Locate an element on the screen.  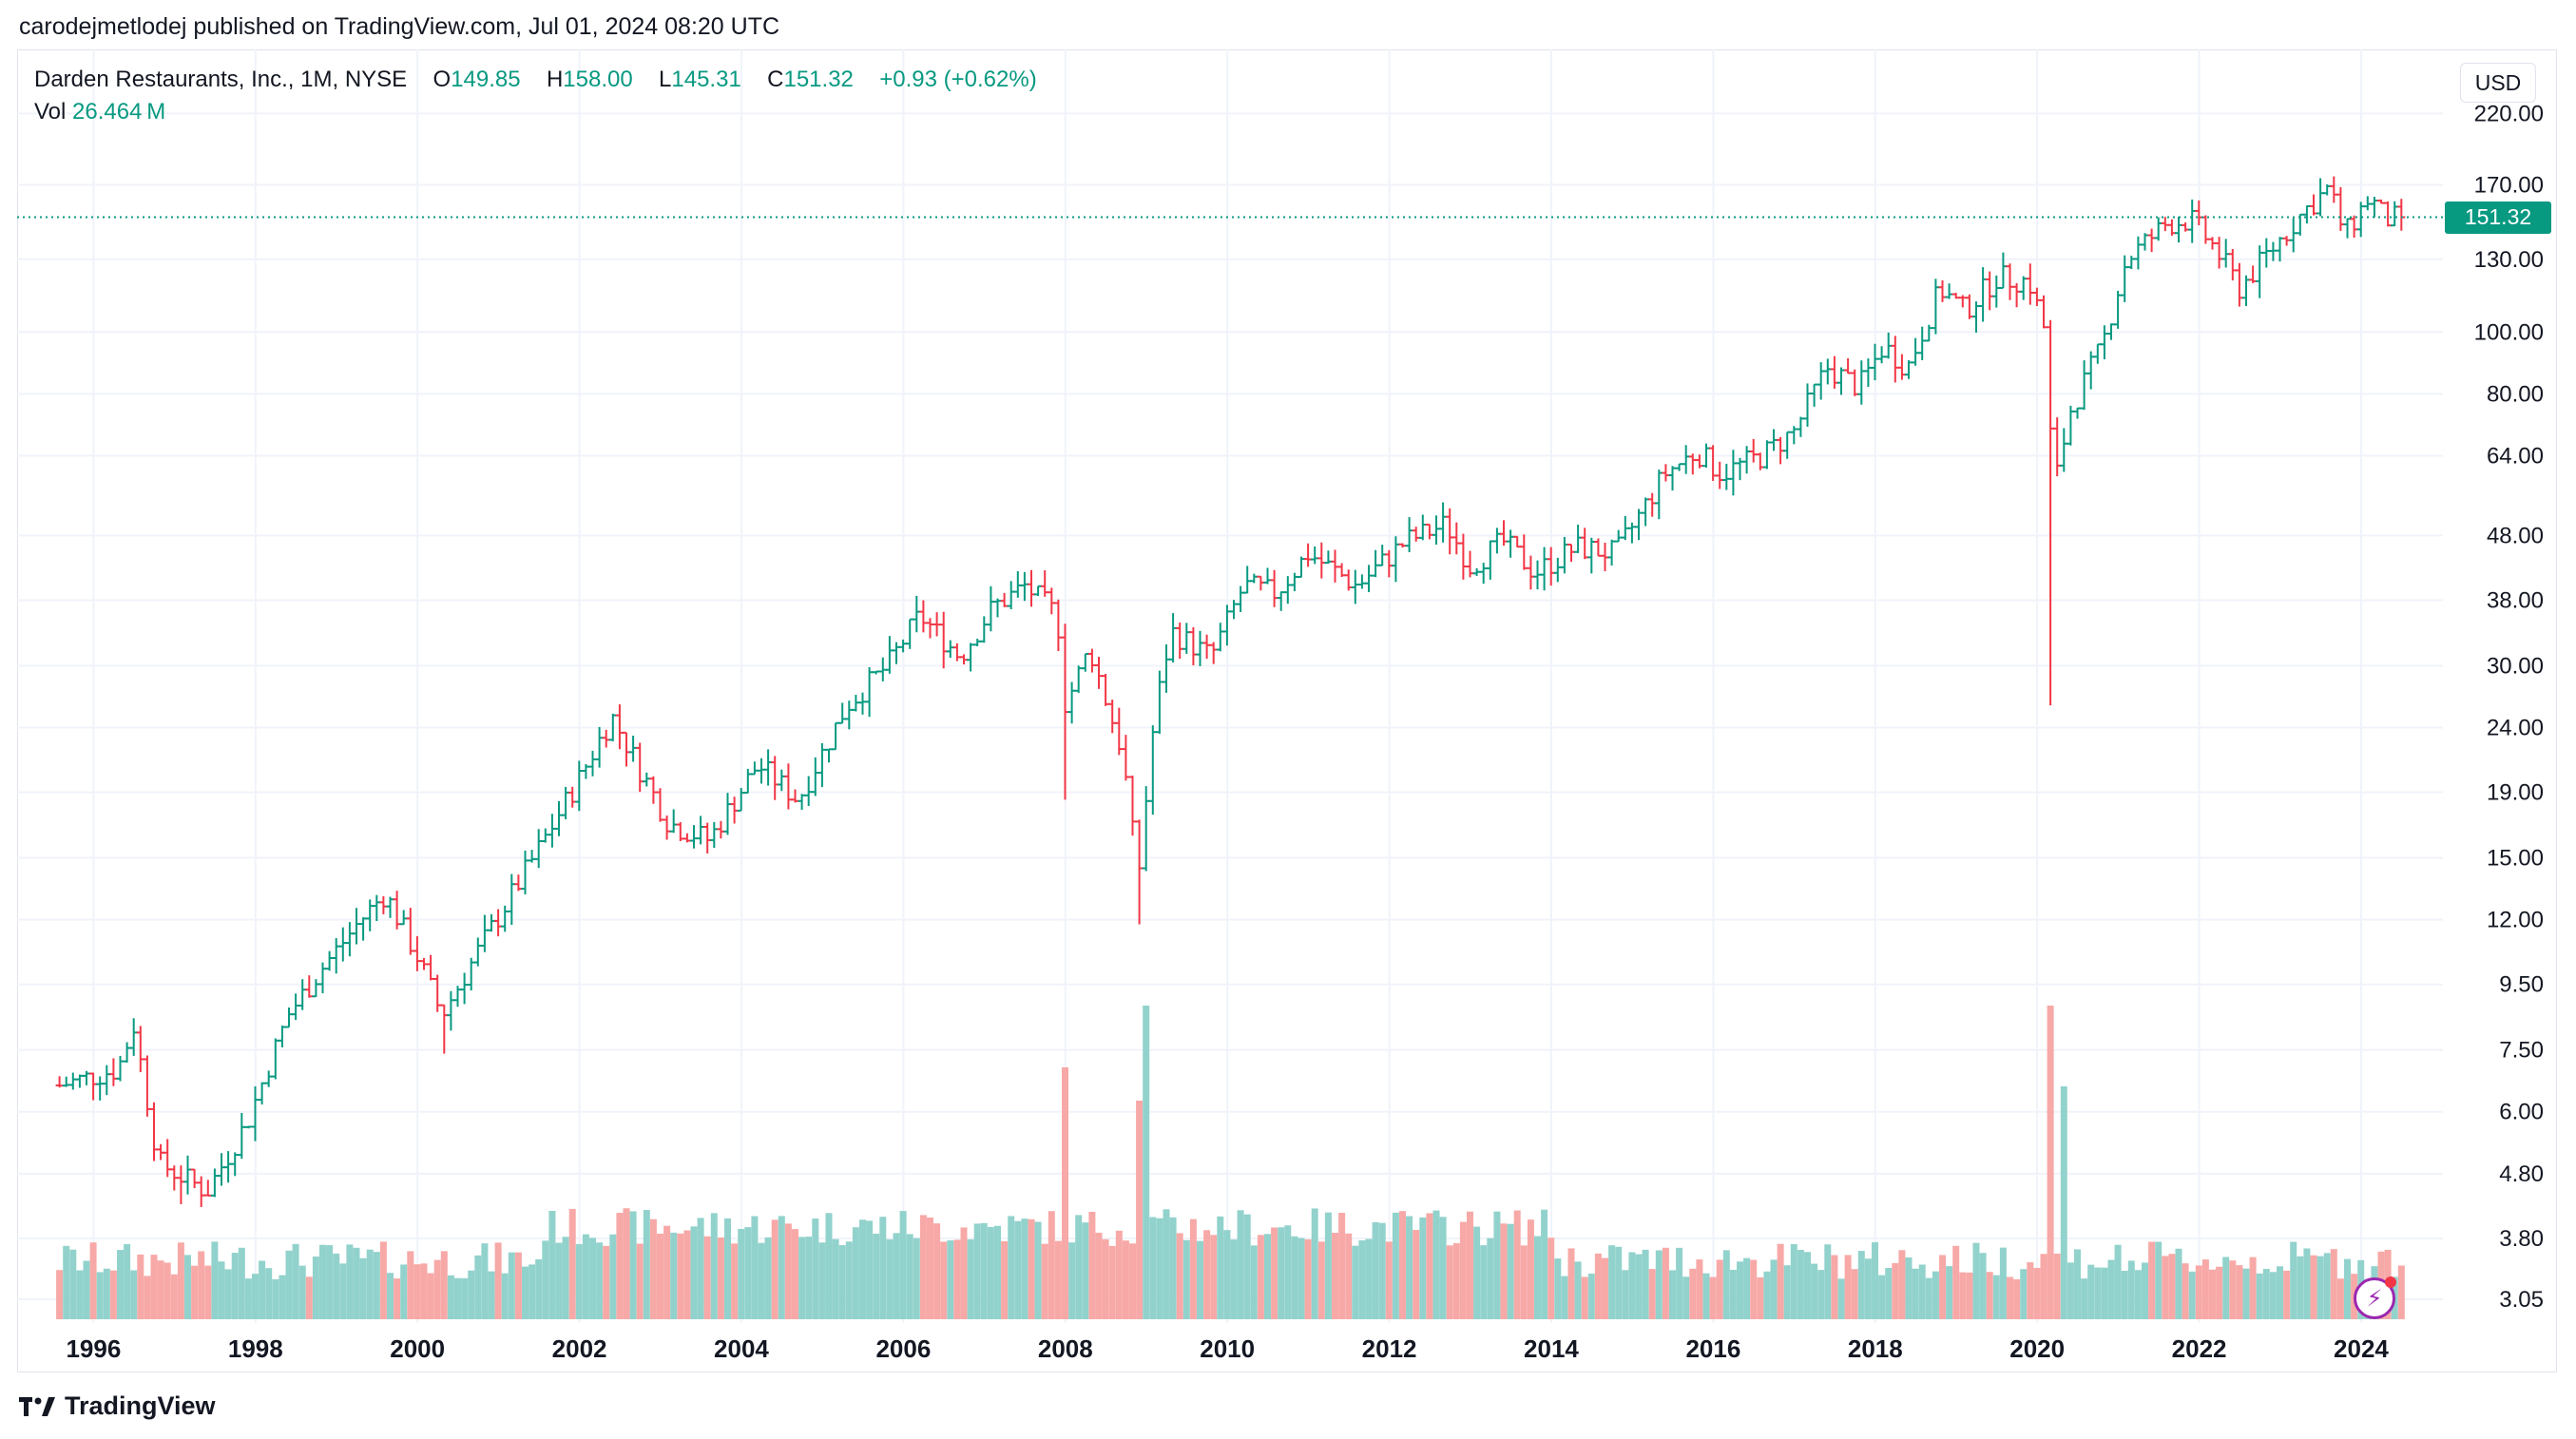
x-tick-label: 2004 is located at coordinates (741, 1348).